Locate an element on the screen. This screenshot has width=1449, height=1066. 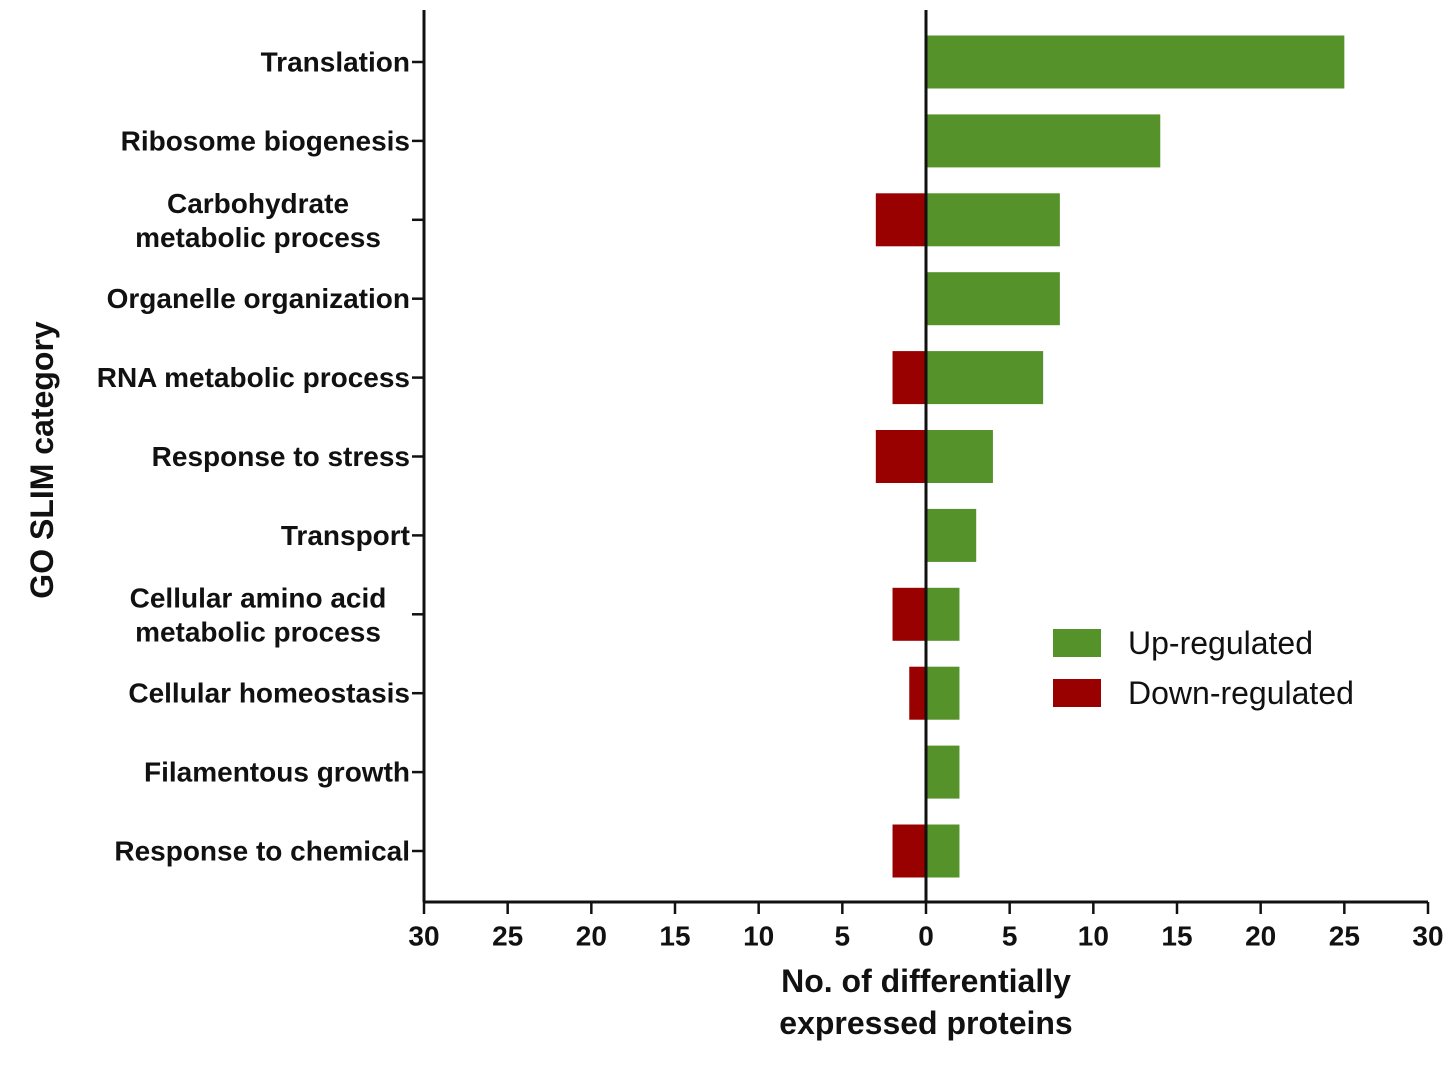
category-label-8: Cellular homeostasis is located at coordinates (269, 693).